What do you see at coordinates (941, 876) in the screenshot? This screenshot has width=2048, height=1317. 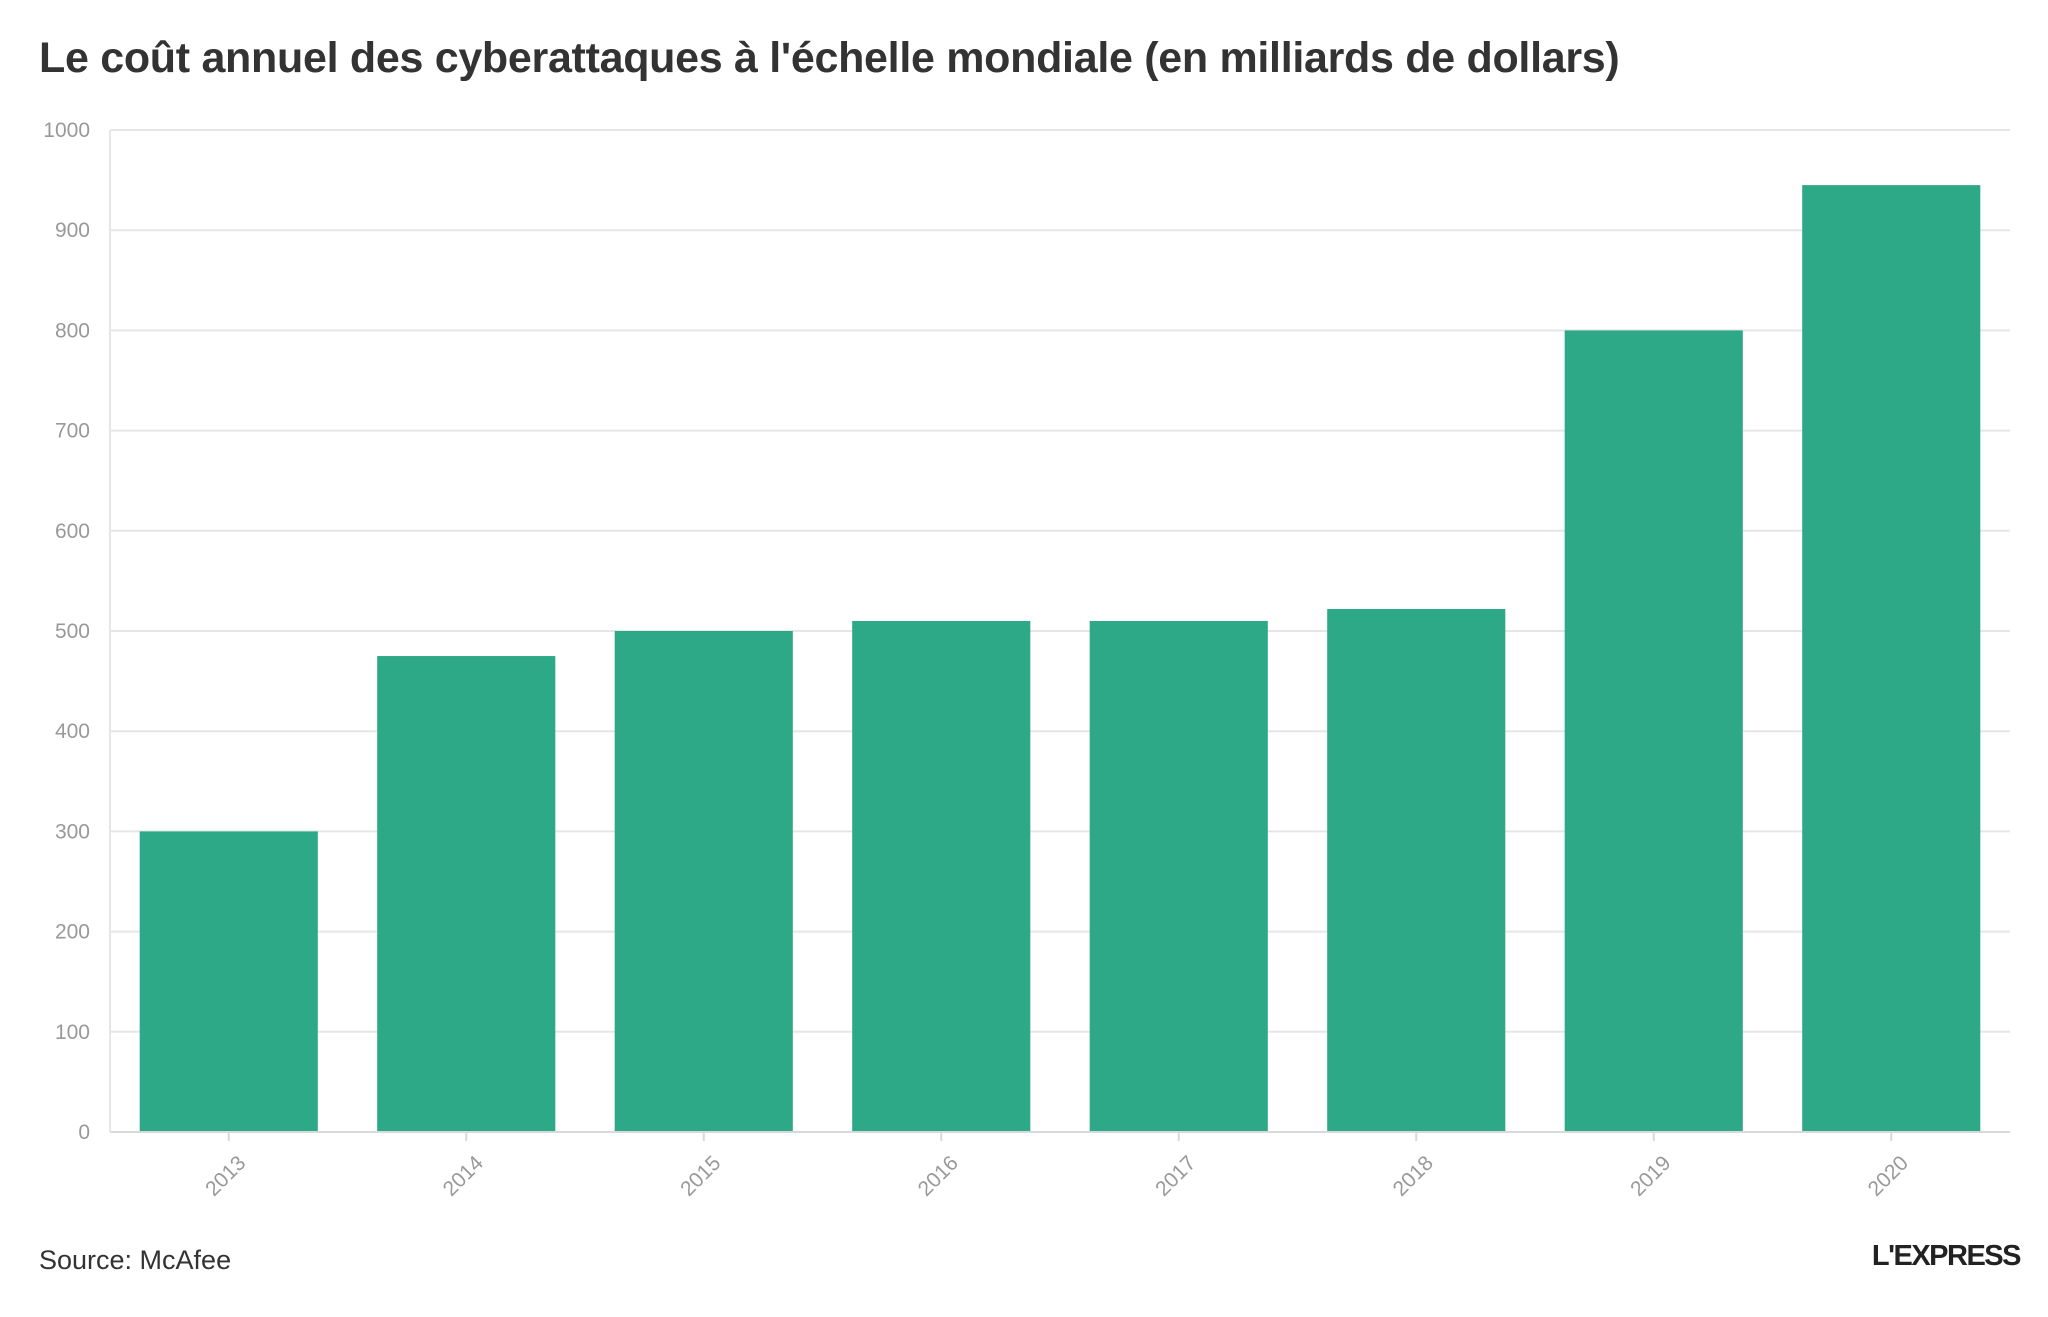 I see `bar-2016` at bounding box center [941, 876].